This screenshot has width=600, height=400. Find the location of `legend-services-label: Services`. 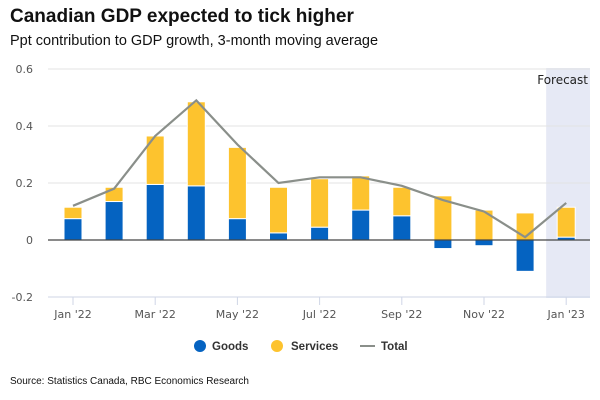

legend-services-label: Services is located at coordinates (314, 347).